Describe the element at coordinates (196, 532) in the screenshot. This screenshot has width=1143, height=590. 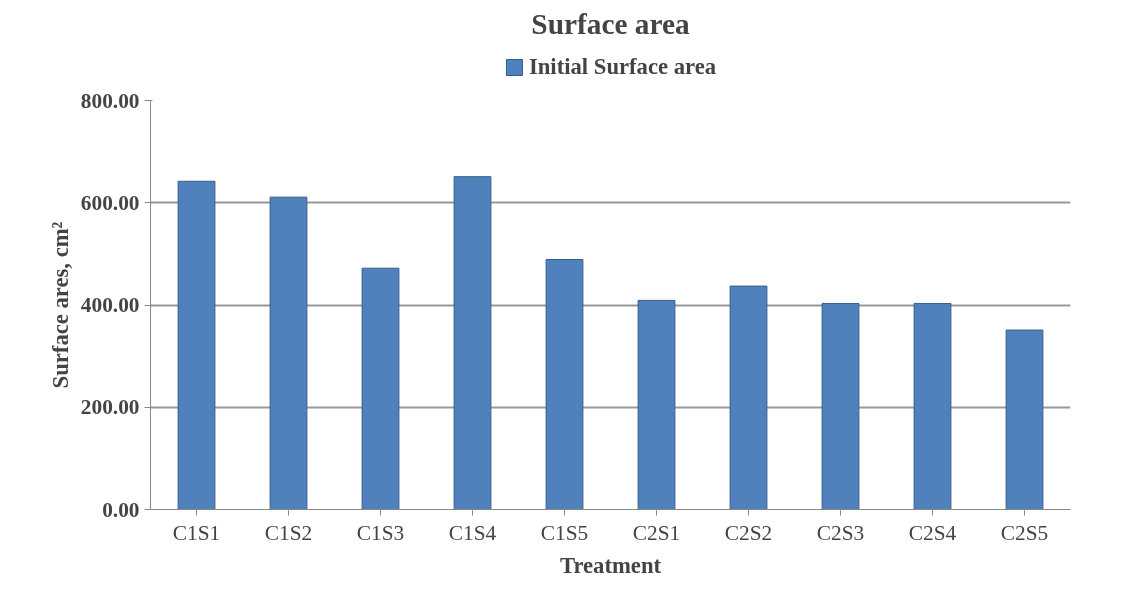
I see `x-tick-label: C1S1` at that location.